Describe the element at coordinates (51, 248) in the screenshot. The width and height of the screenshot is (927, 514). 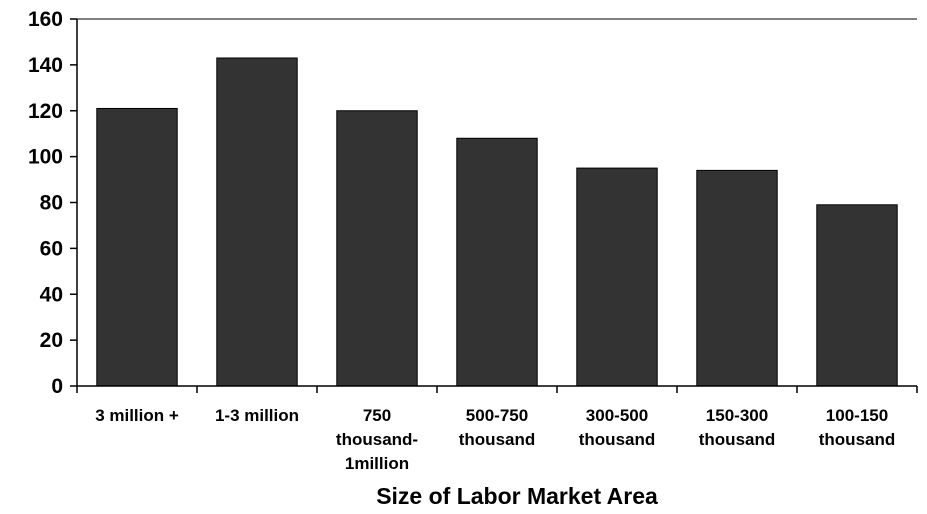
I see `y-tick-label: 60` at that location.